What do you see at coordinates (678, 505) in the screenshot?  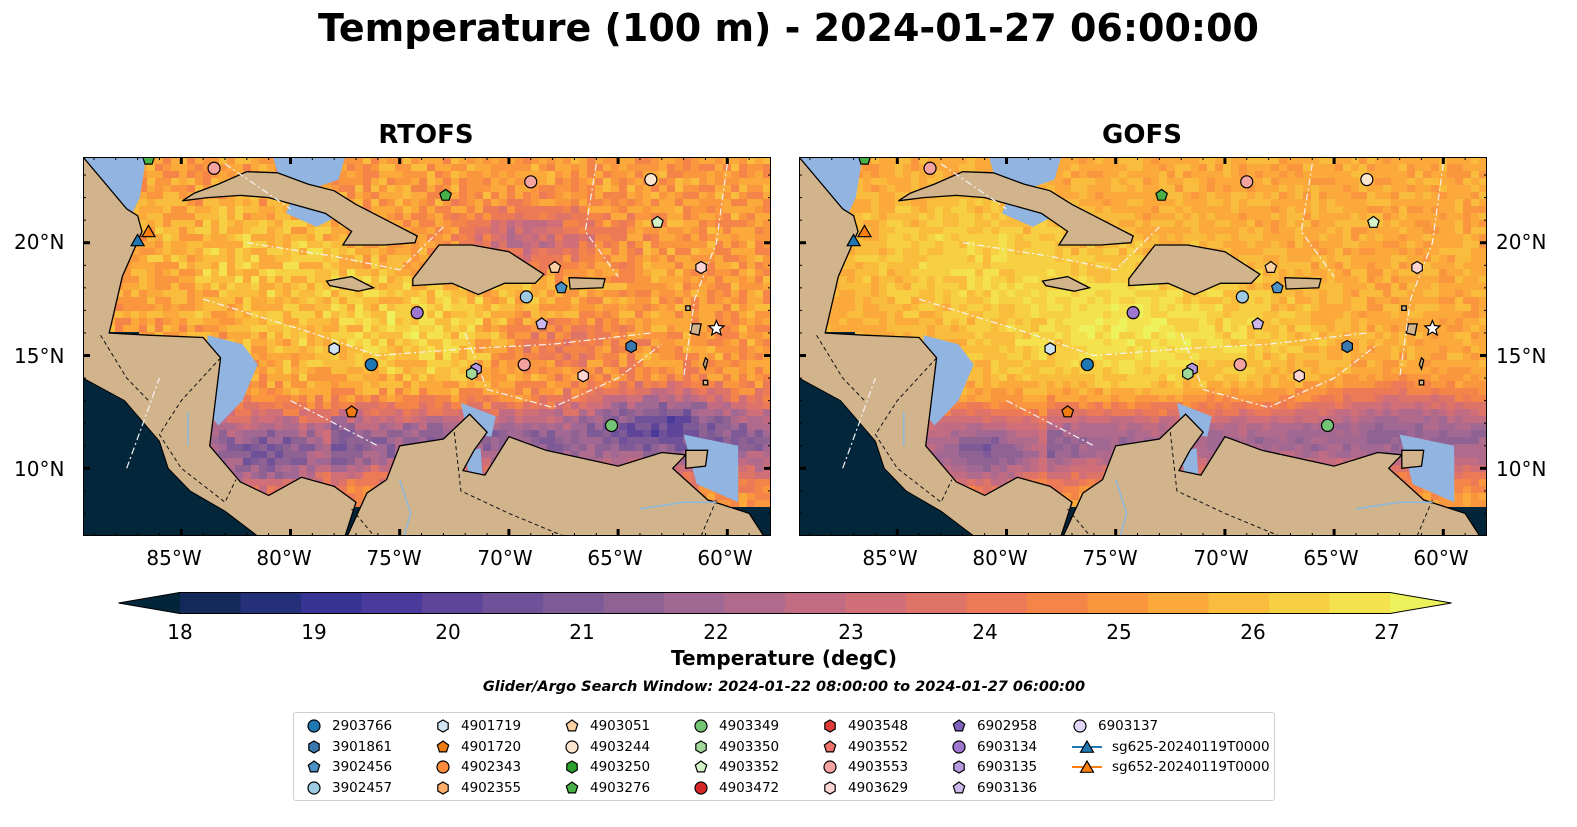 I see `river` at bounding box center [678, 505].